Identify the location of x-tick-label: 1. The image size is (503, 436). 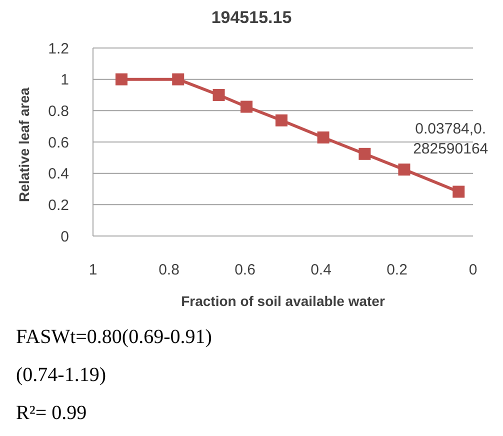
(93, 270).